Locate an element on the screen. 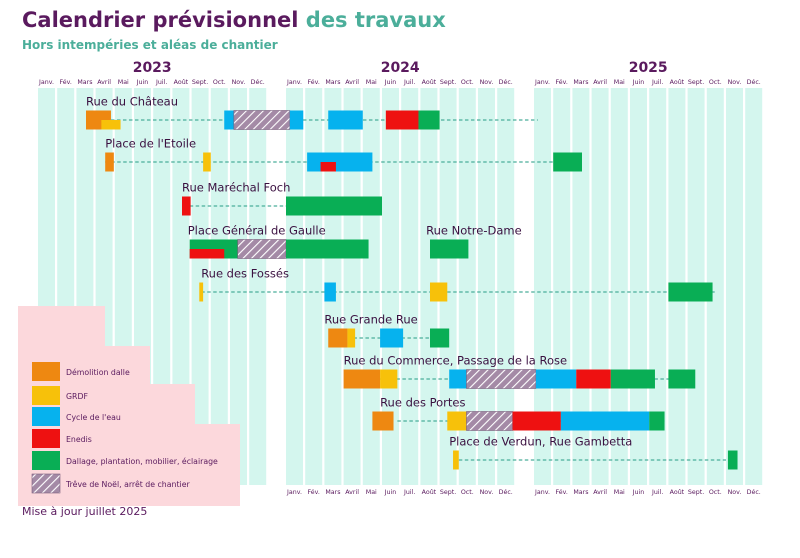 This screenshot has height=558, width=800. month-label-bottom: Juil. is located at coordinates (409, 492).